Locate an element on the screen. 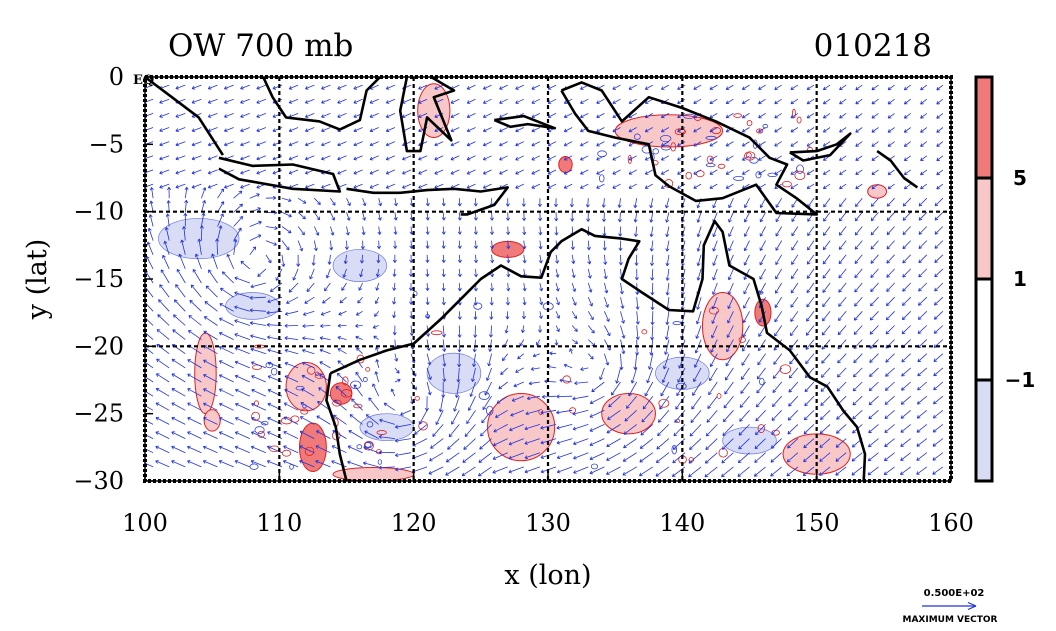  x-tick-label: 100 is located at coordinates (145, 523).